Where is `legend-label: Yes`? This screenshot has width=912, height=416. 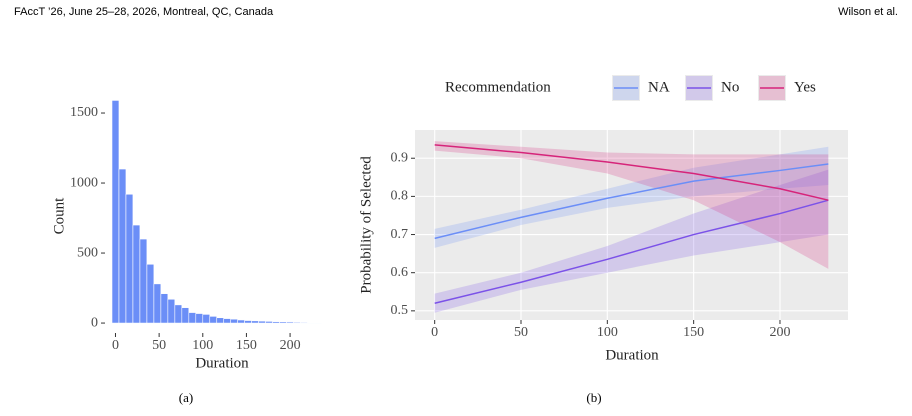 legend-label: Yes is located at coordinates (805, 87).